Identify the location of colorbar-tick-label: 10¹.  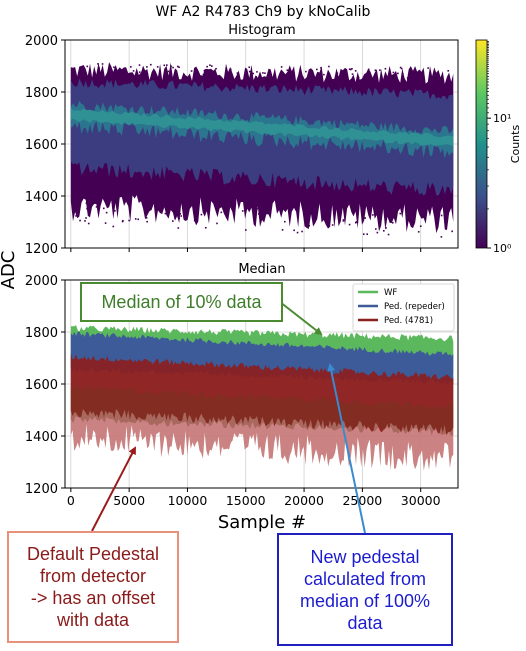
(502, 118).